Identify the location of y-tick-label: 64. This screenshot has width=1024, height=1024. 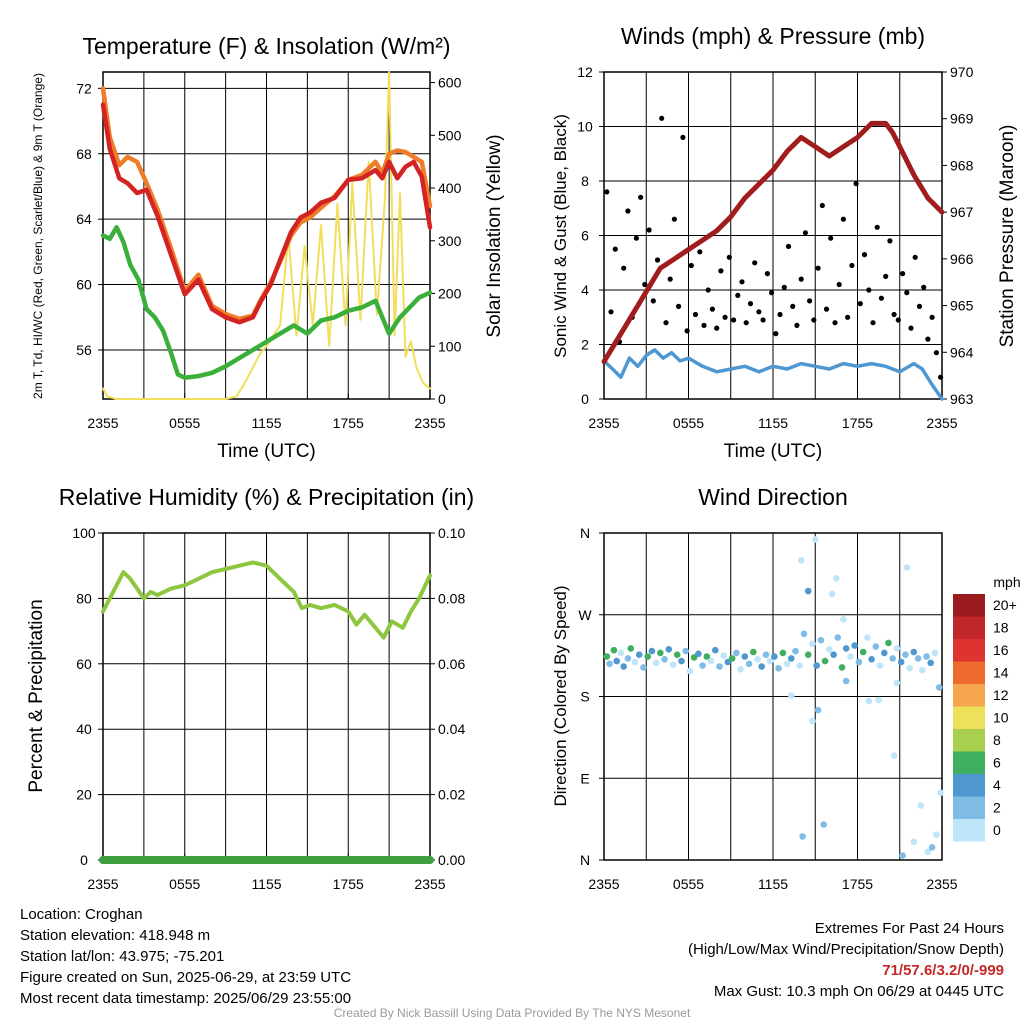
(84, 219).